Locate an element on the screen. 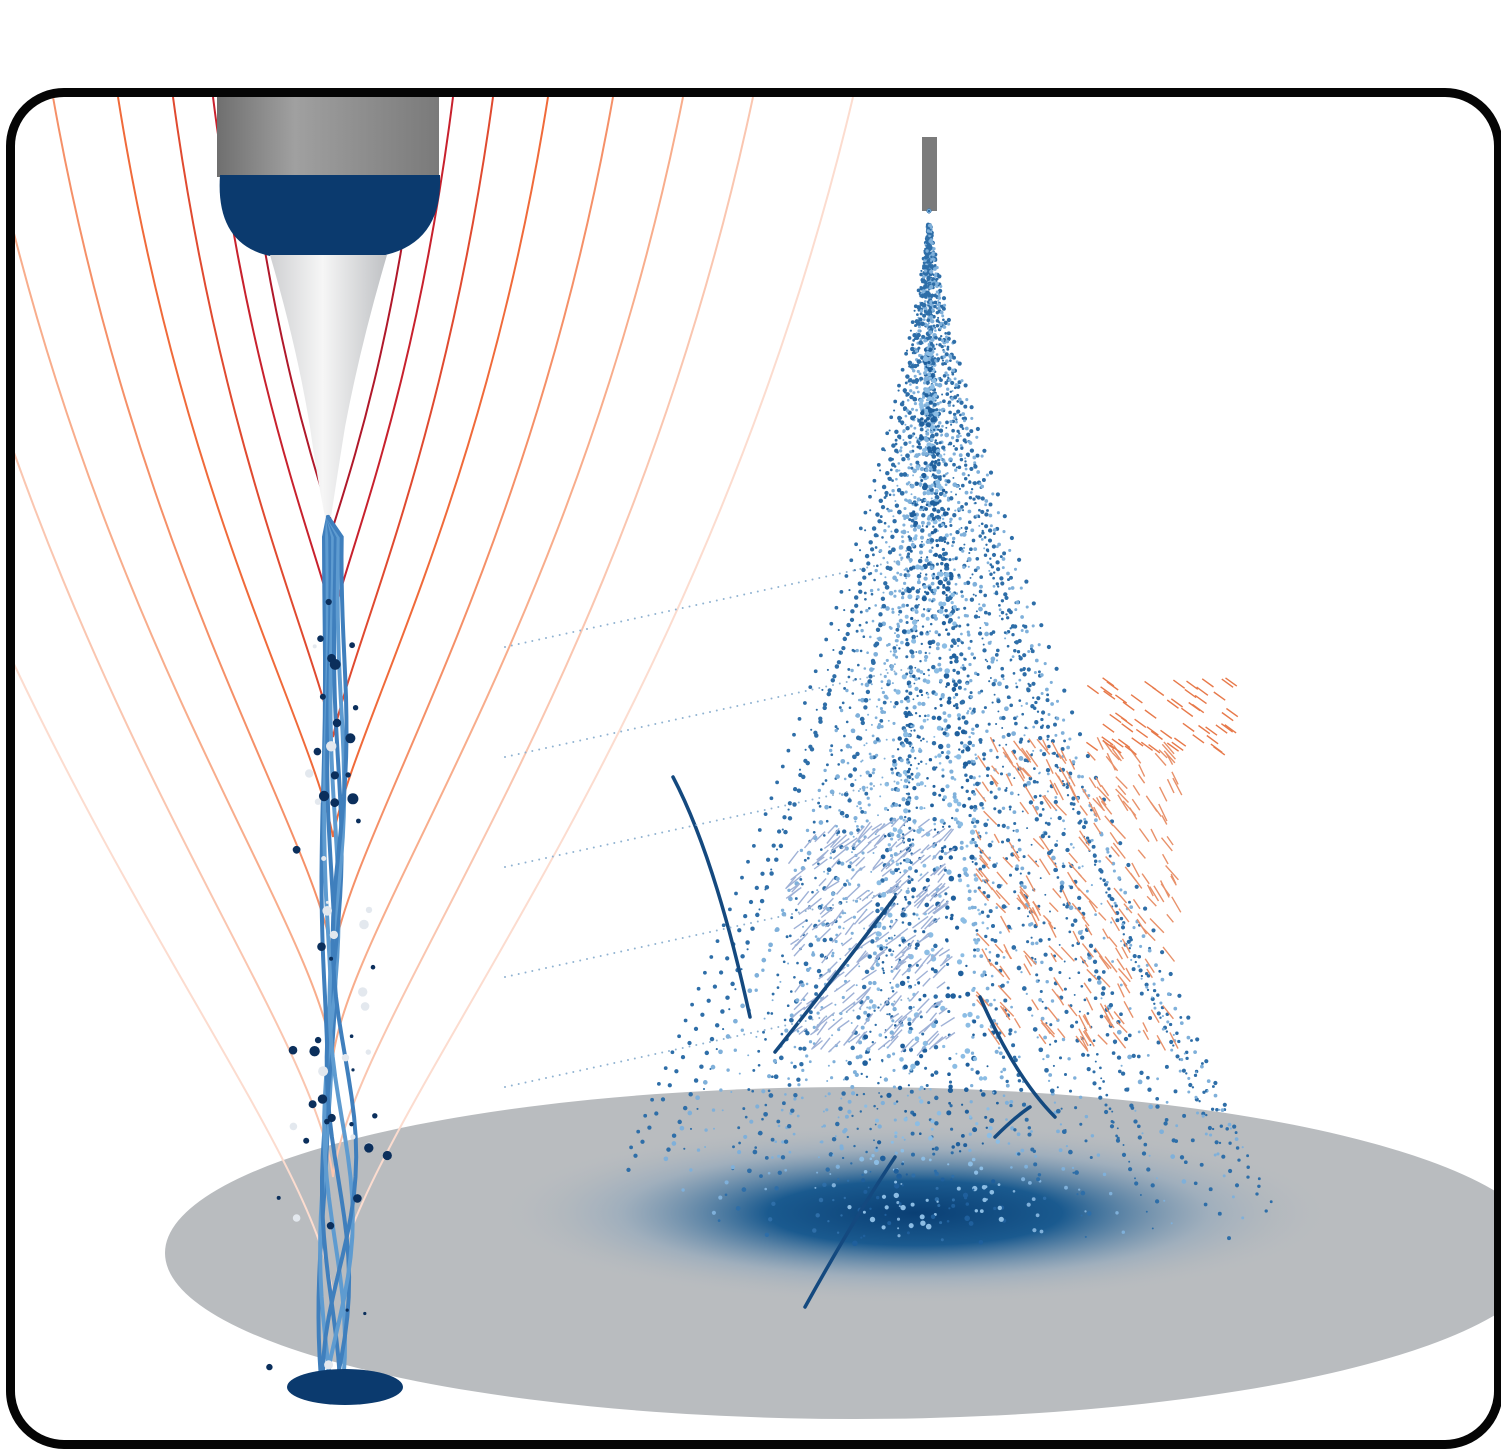 The width and height of the screenshot is (1501, 1449). droplet is located at coordinates (357, 1198).